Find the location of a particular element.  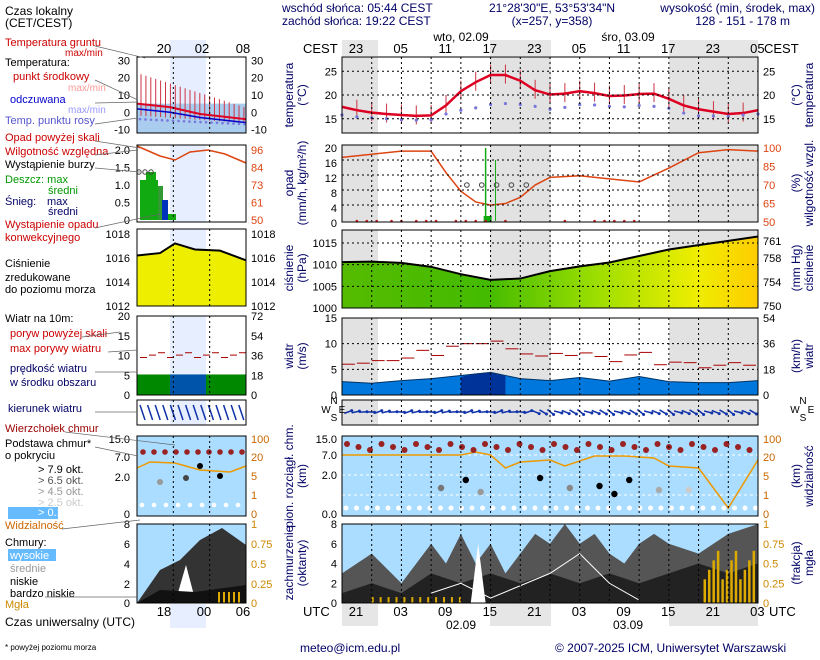

cloud-vlow-line is located at coordinates (535, 576).